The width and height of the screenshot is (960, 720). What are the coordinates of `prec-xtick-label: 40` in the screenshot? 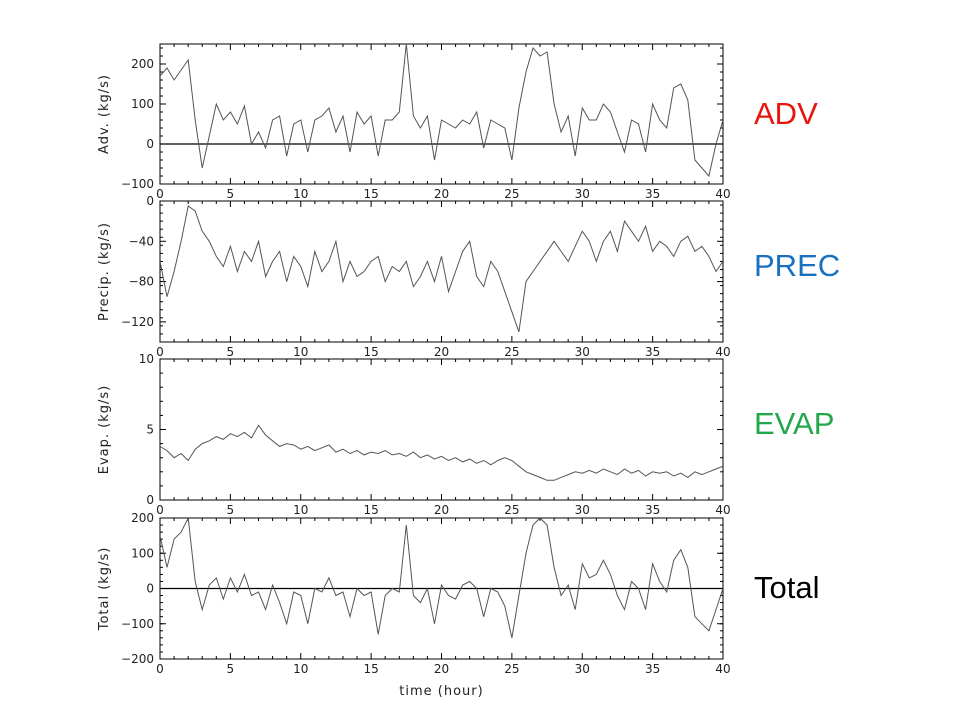 It's located at (722, 352).